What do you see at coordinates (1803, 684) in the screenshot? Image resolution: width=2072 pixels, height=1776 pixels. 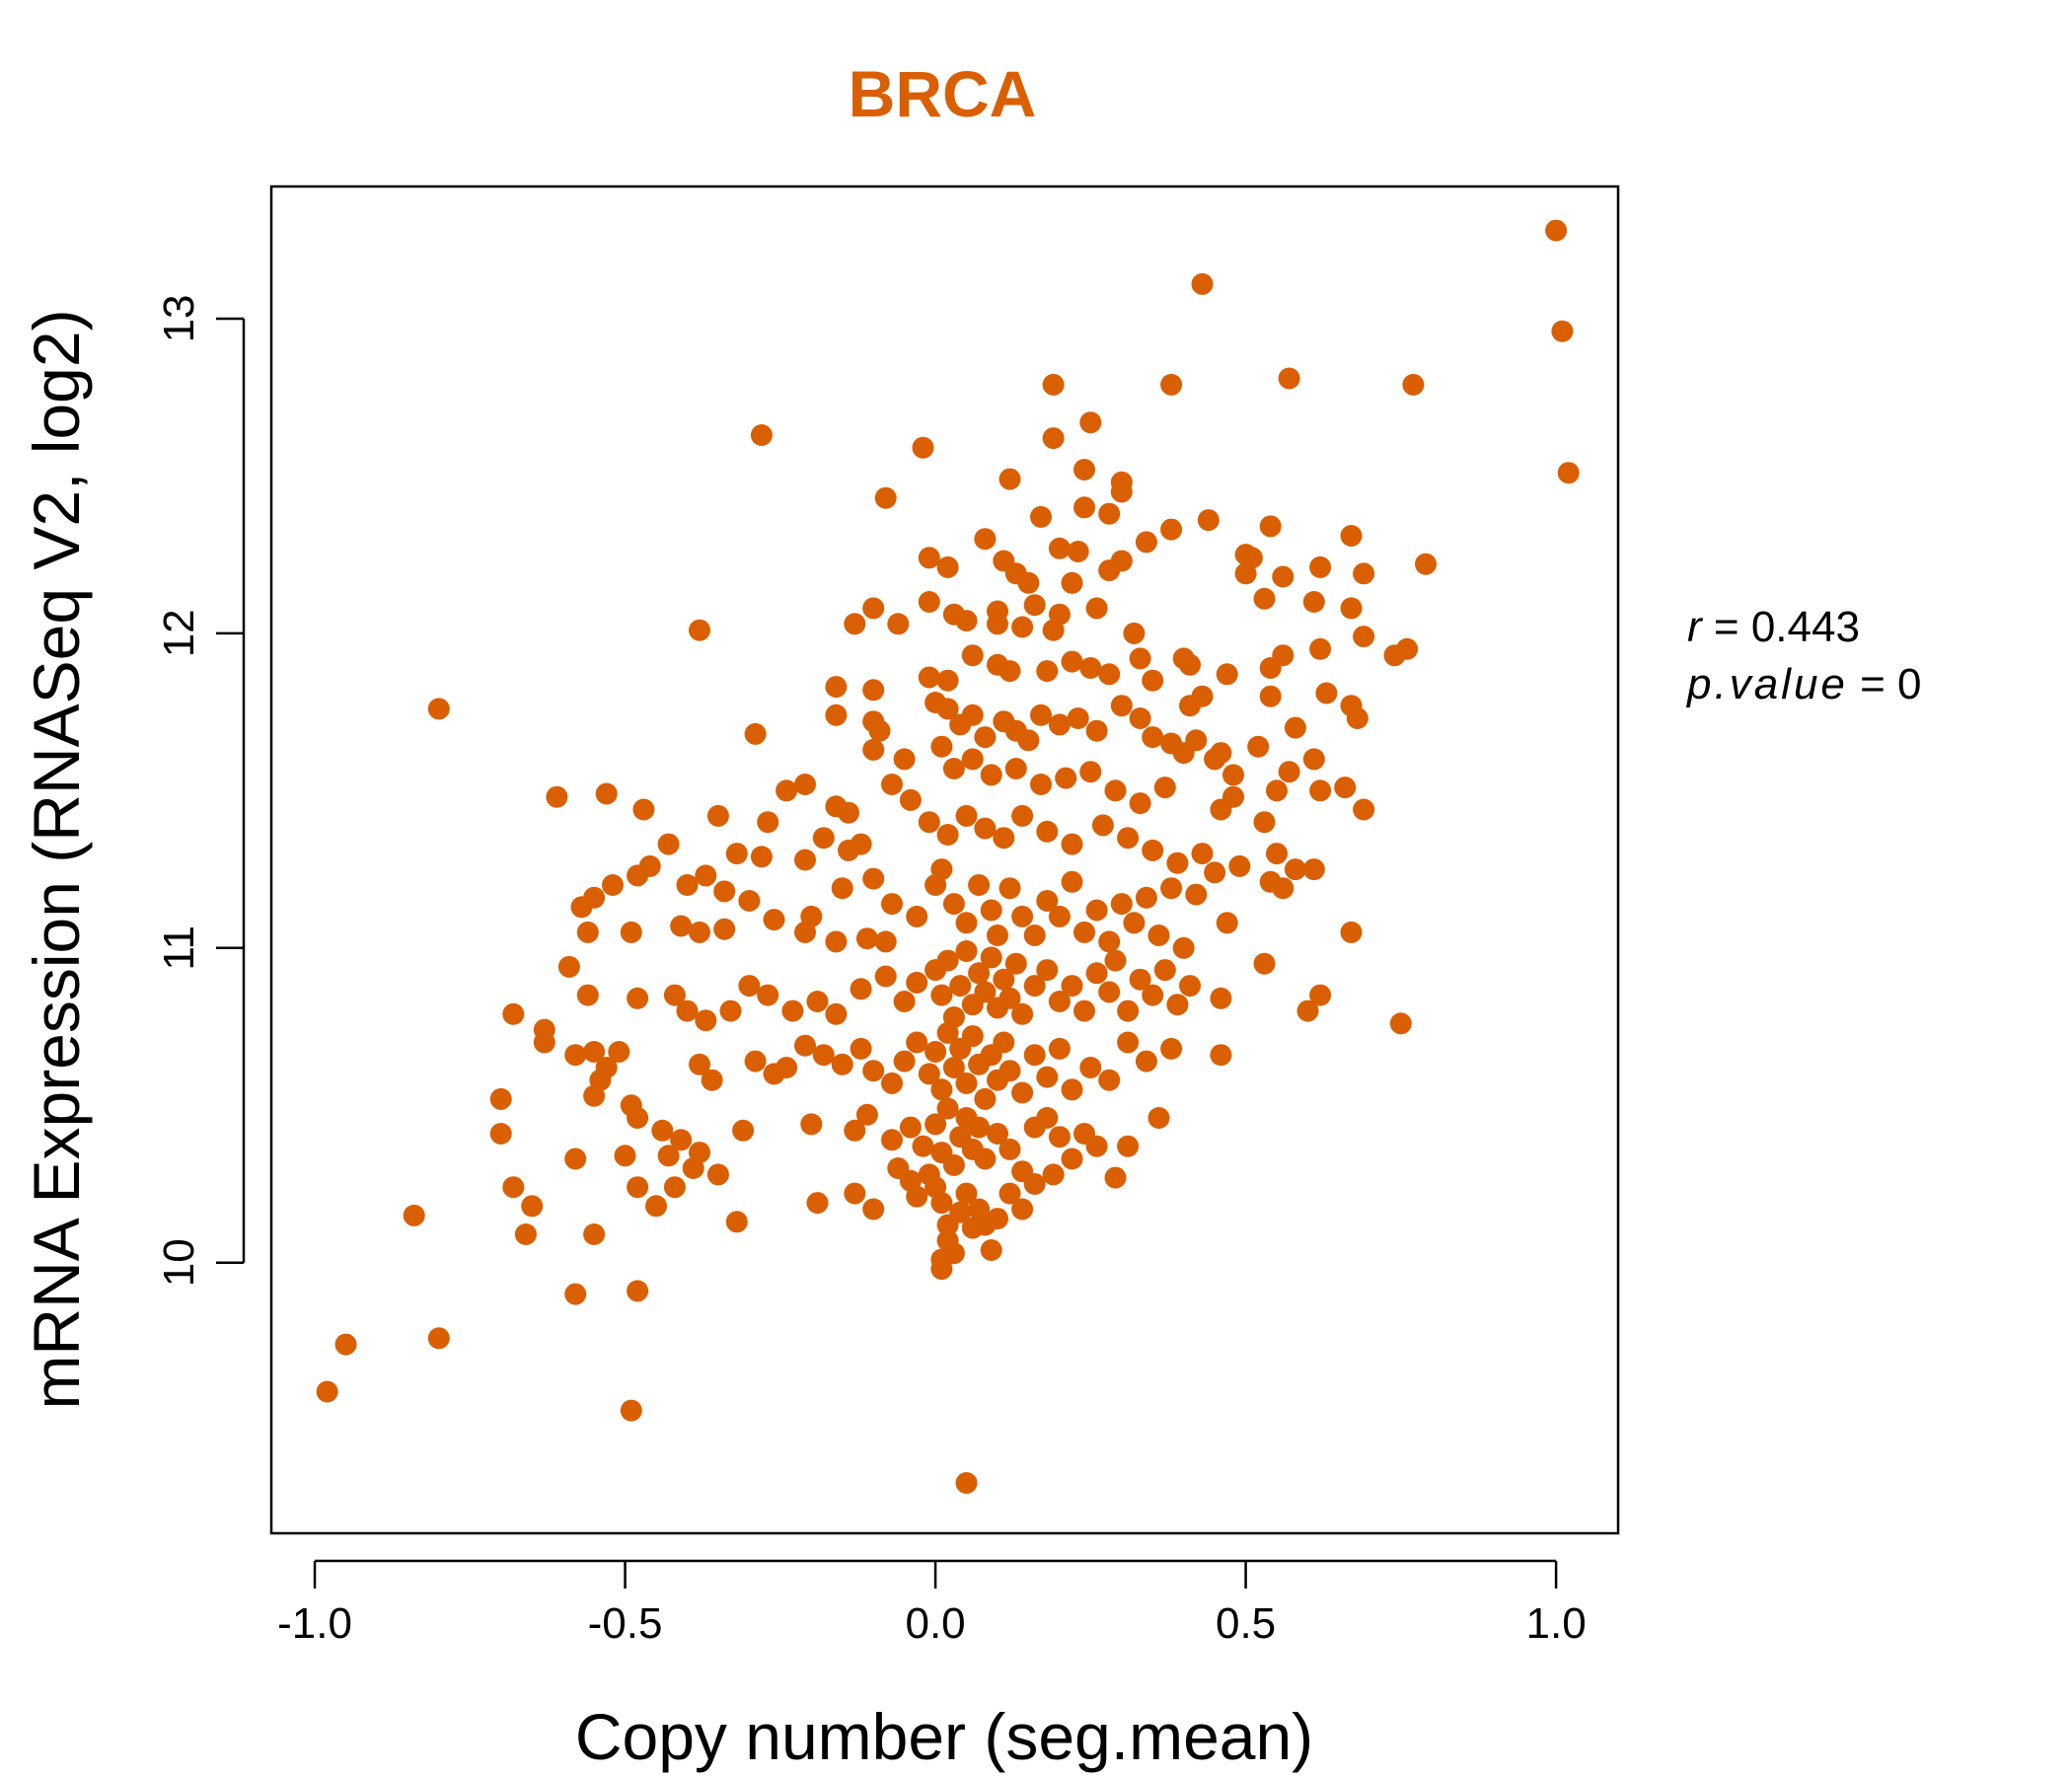 I see `svg-text: p.value = 0` at bounding box center [1803, 684].